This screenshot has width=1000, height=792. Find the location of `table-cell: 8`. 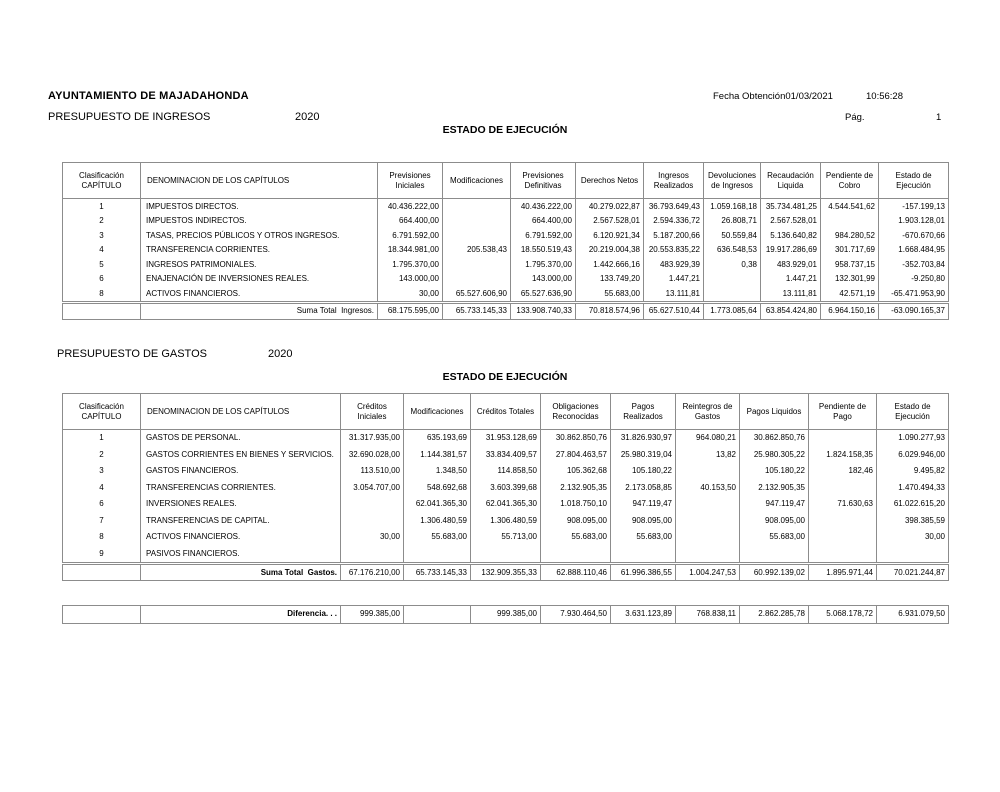

table-cell: 8 is located at coordinates (101, 294).